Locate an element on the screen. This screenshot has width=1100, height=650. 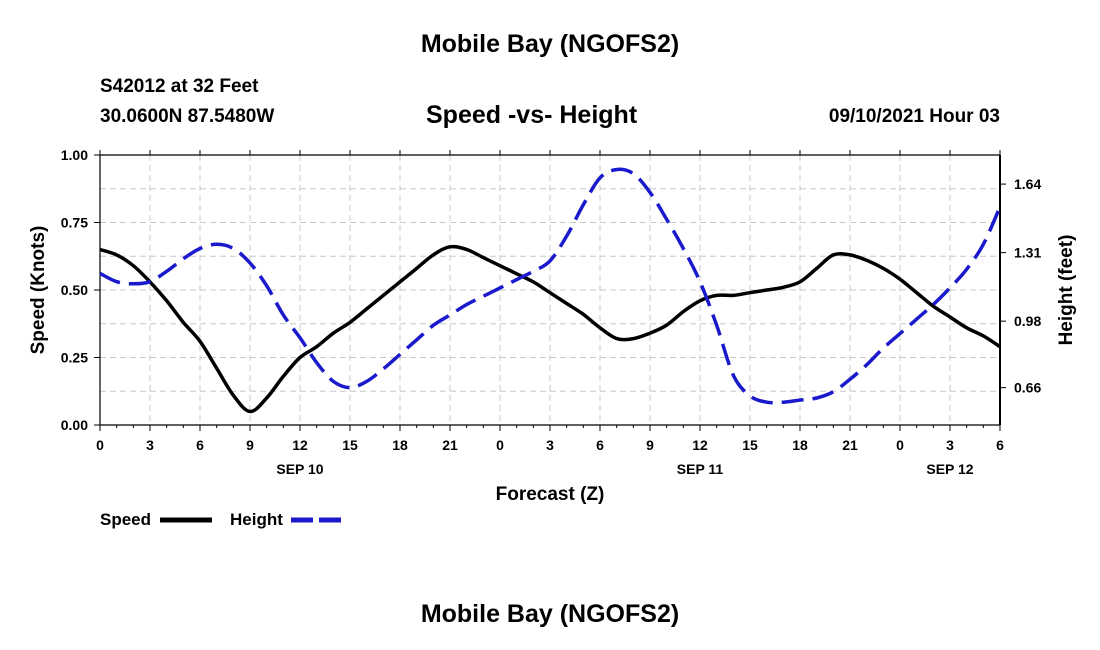
y-tick-label: 0.00 is located at coordinates (74, 425).